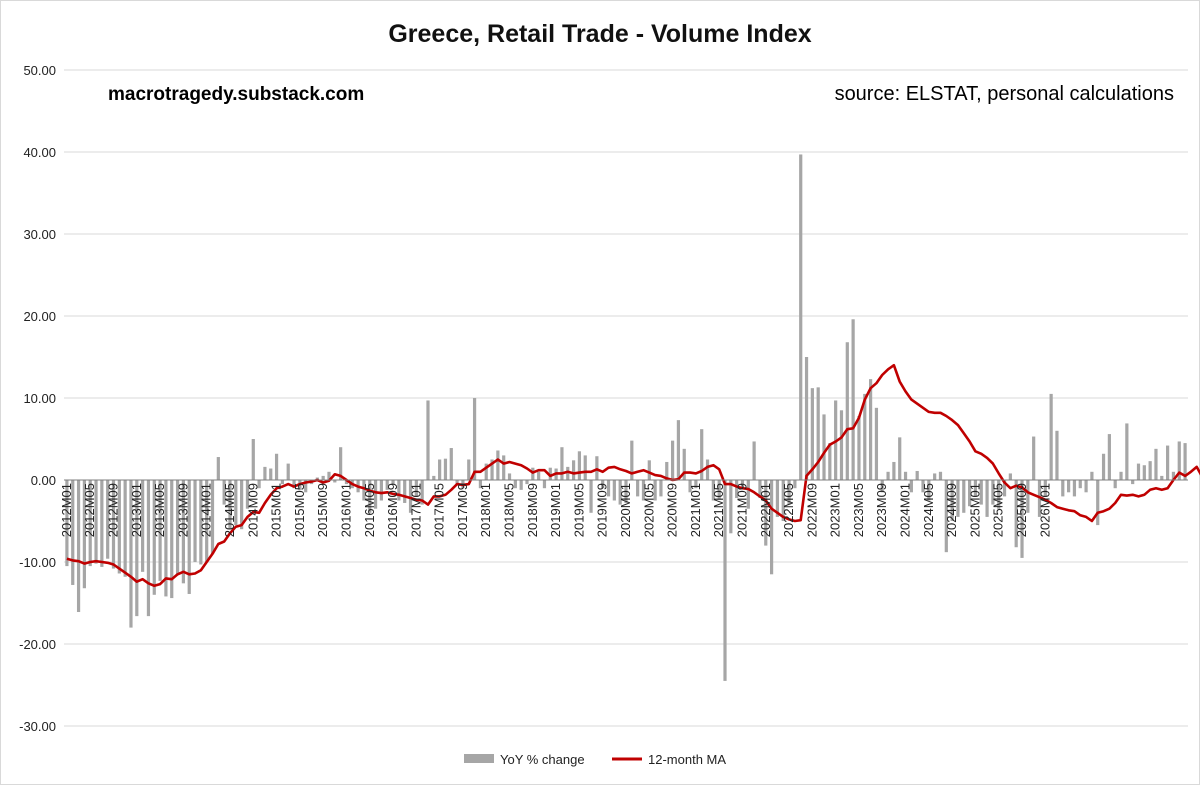  What do you see at coordinates (39, 152) in the screenshot?
I see `y-tick-label-1: 40.00` at bounding box center [39, 152].